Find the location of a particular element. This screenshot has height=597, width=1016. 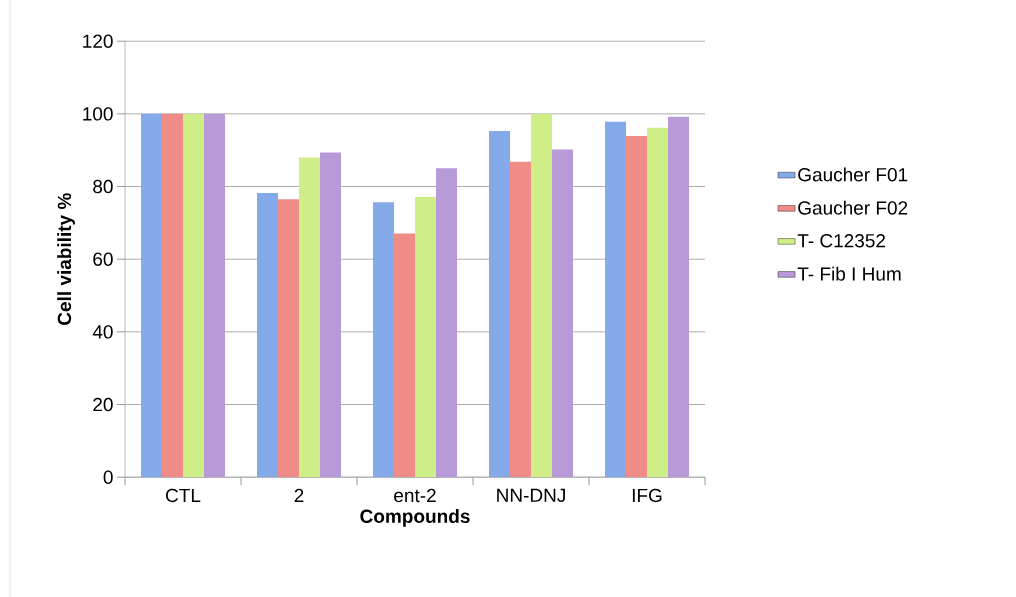

y-tick-label: 0 is located at coordinates (108, 477).